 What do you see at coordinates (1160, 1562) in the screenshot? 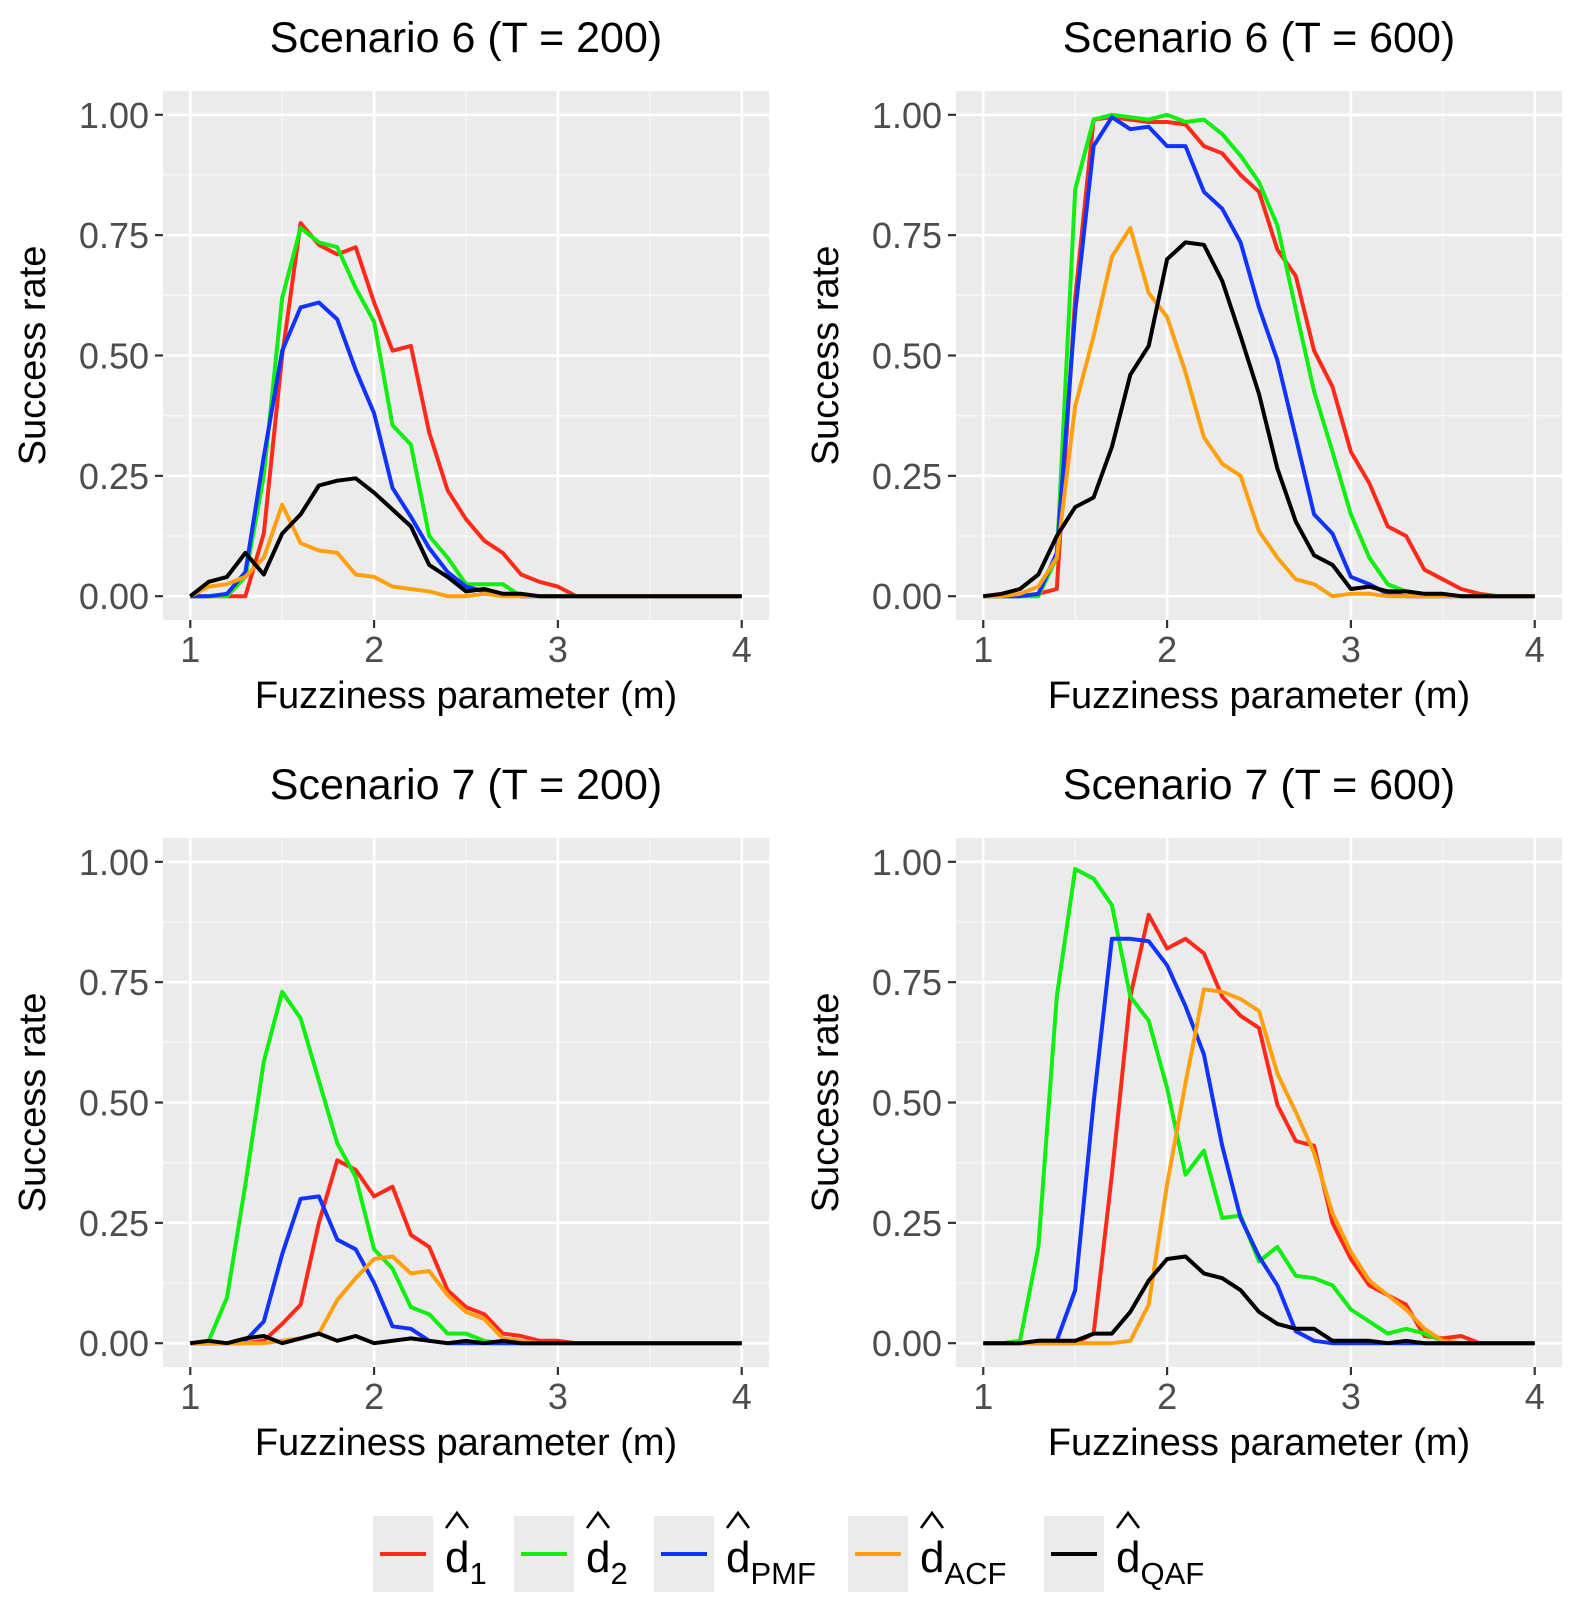
I see `legend-label: dQAF` at bounding box center [1160, 1562].